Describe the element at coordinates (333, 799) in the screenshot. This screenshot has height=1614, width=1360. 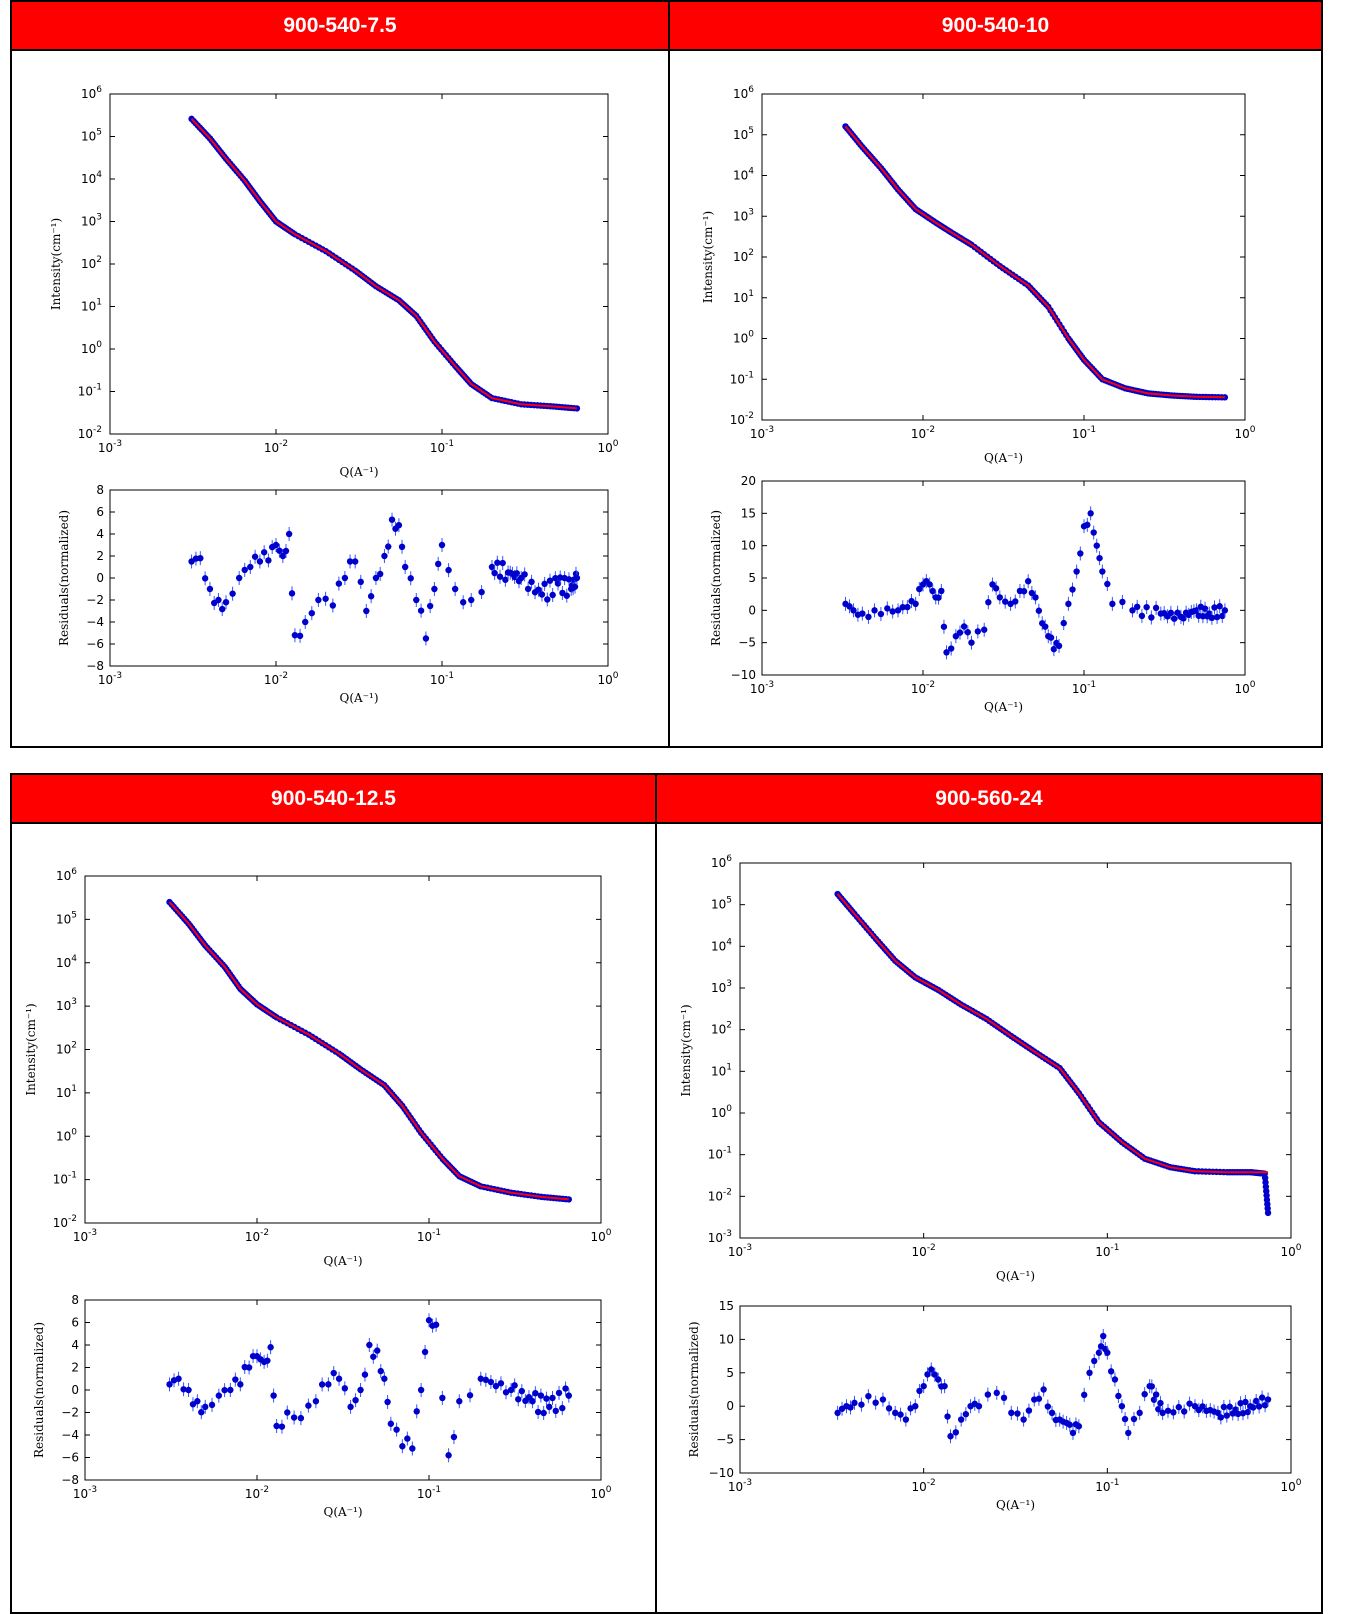
I see `panel-title: 900-540-12.5` at that location.